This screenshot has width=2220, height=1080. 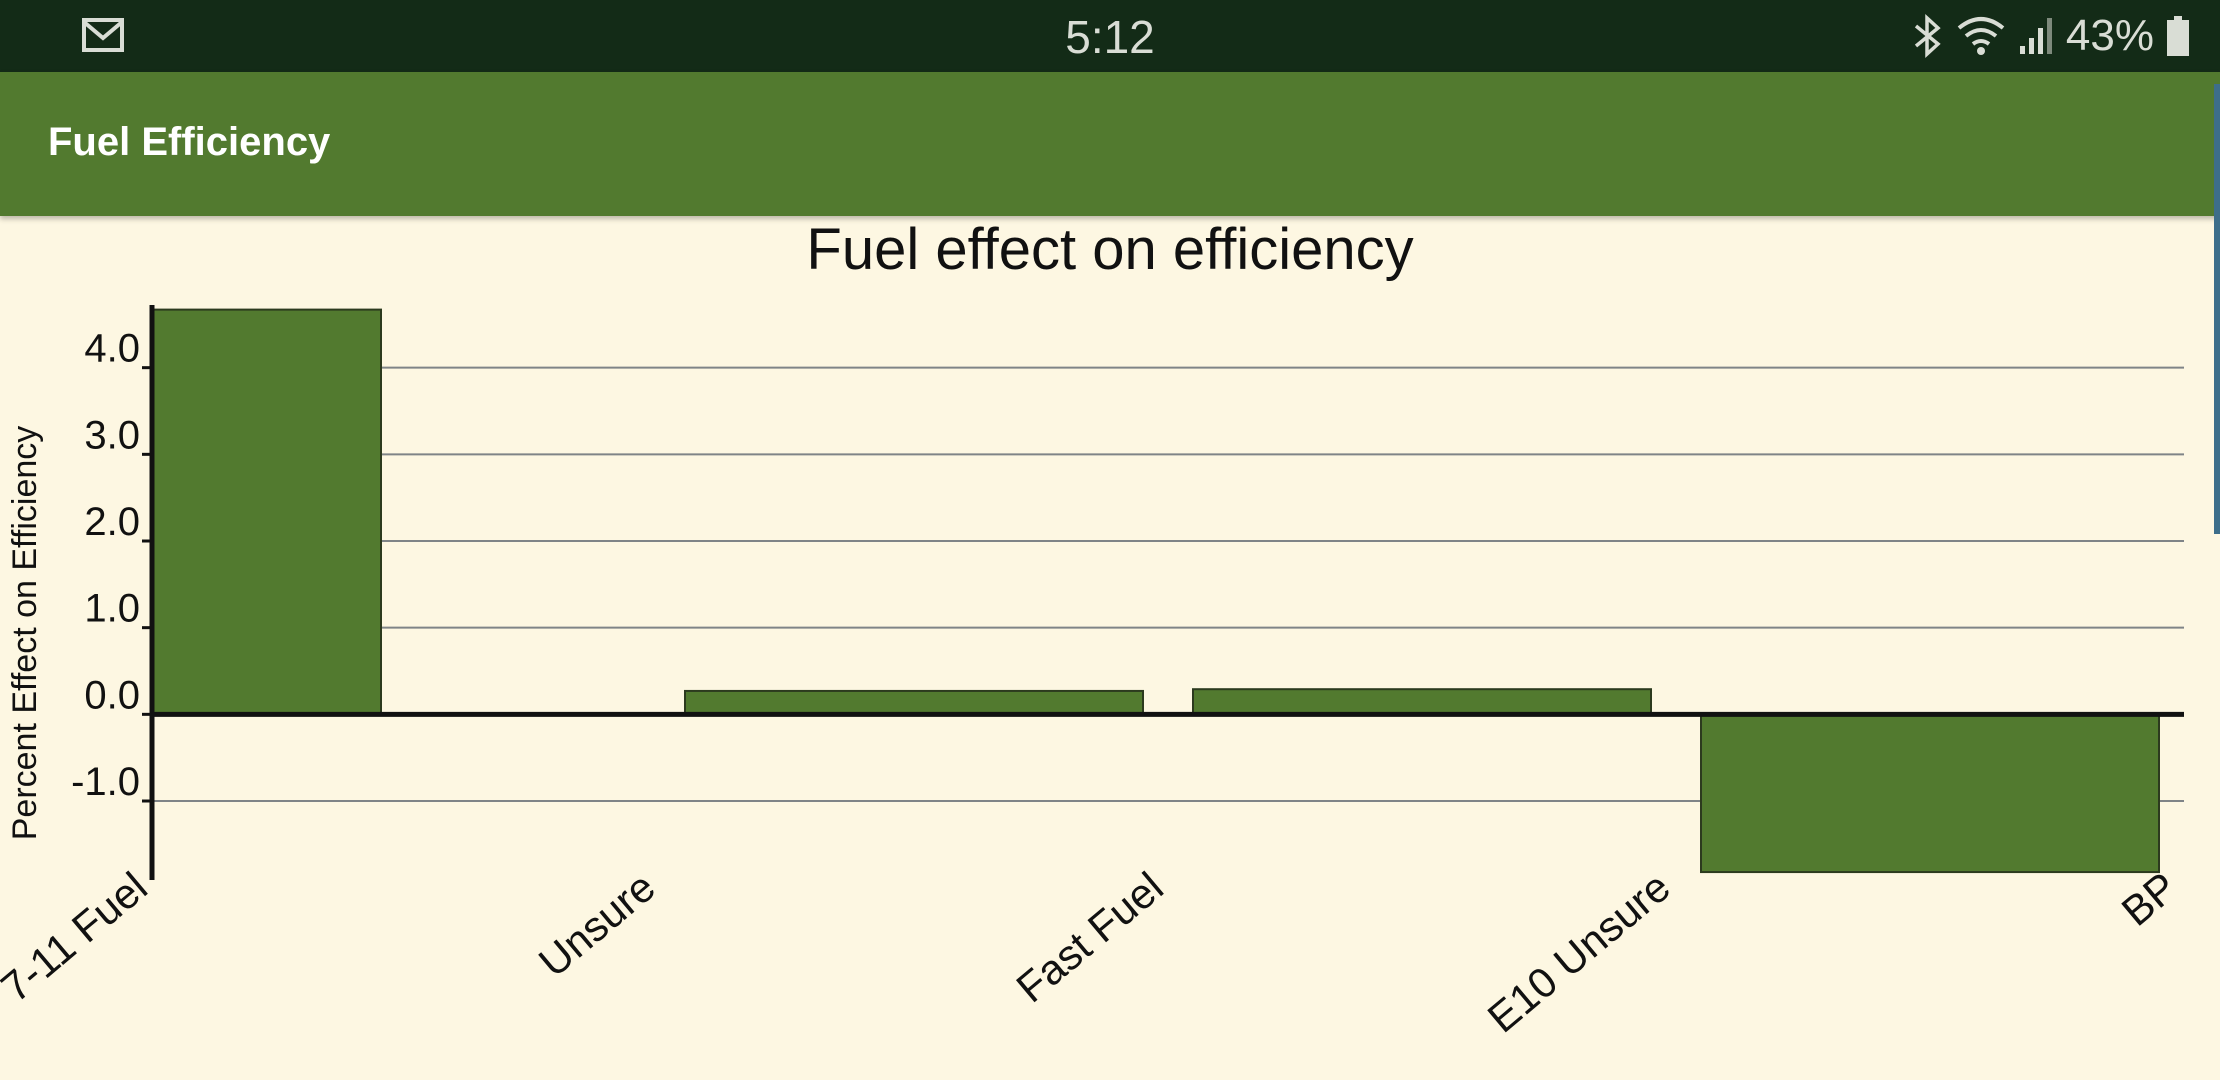 I want to click on scroll-indicator, so click(x=2217, y=309).